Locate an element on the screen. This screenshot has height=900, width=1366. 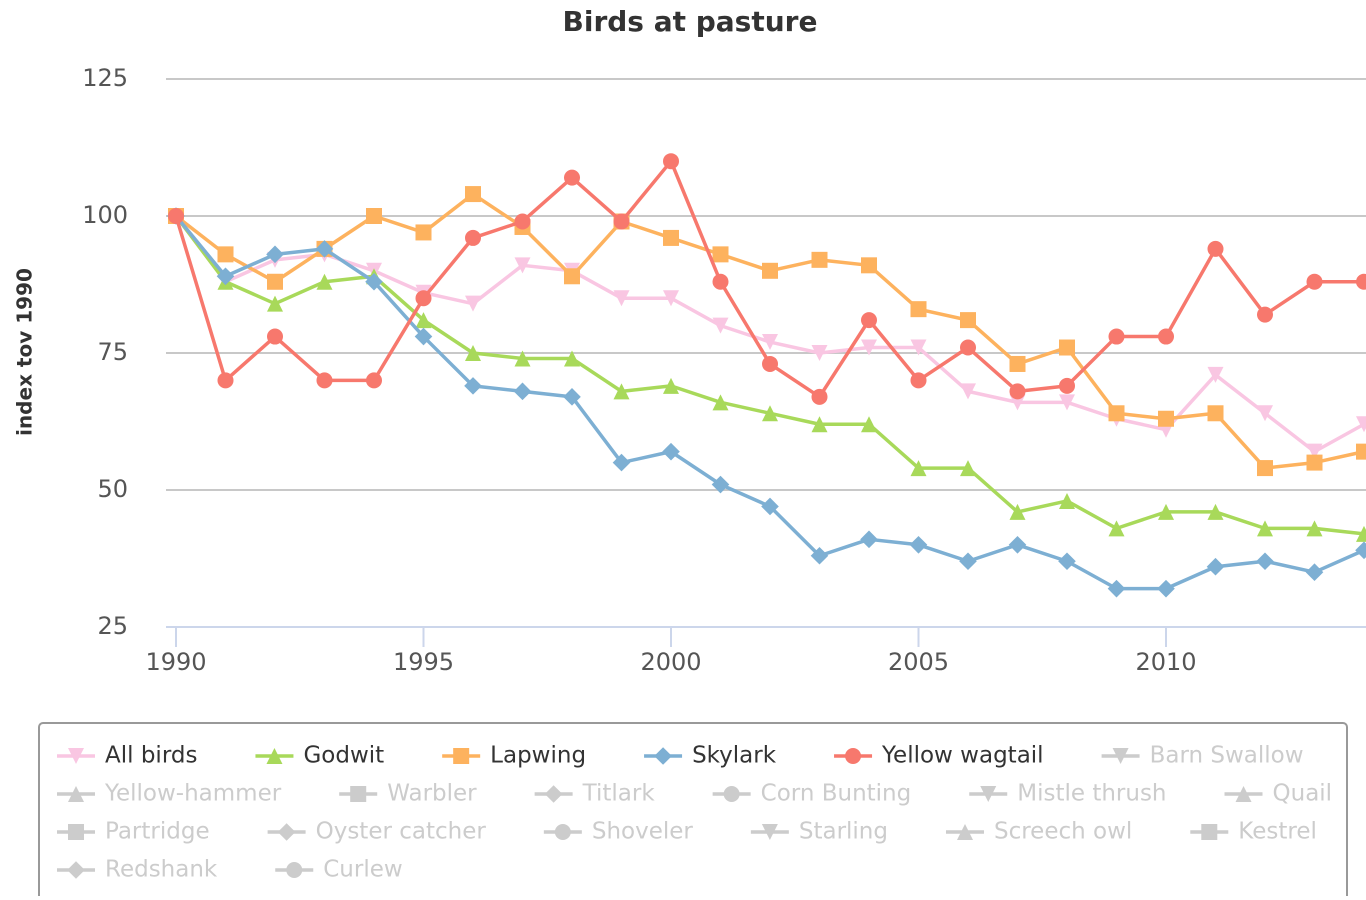
legend-item: Partridge is located at coordinates (133, 832).